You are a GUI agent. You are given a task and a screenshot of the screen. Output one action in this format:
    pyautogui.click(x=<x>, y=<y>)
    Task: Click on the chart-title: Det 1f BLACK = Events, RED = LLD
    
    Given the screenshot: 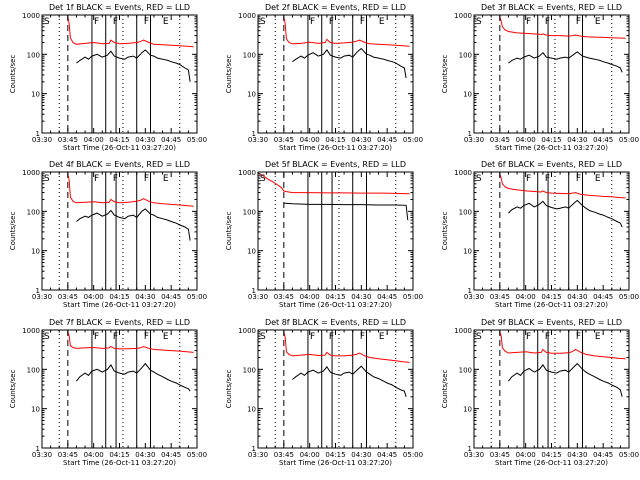 What is the action you would take?
    pyautogui.click(x=119, y=7)
    